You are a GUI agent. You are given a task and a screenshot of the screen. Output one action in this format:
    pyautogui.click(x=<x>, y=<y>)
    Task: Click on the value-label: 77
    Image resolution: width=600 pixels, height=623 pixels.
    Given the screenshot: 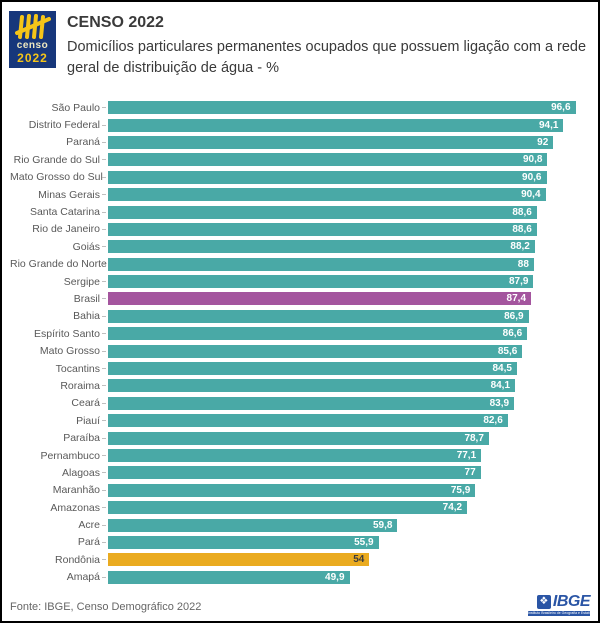 What is the action you would take?
    pyautogui.click(x=470, y=473)
    